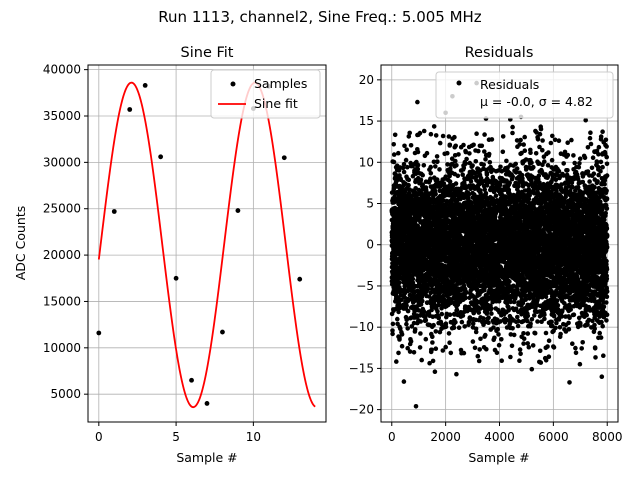 The height and width of the screenshot is (480, 640). What do you see at coordinates (207, 53) in the screenshot?
I see `sine-fit-title: Sine Fit` at bounding box center [207, 53].